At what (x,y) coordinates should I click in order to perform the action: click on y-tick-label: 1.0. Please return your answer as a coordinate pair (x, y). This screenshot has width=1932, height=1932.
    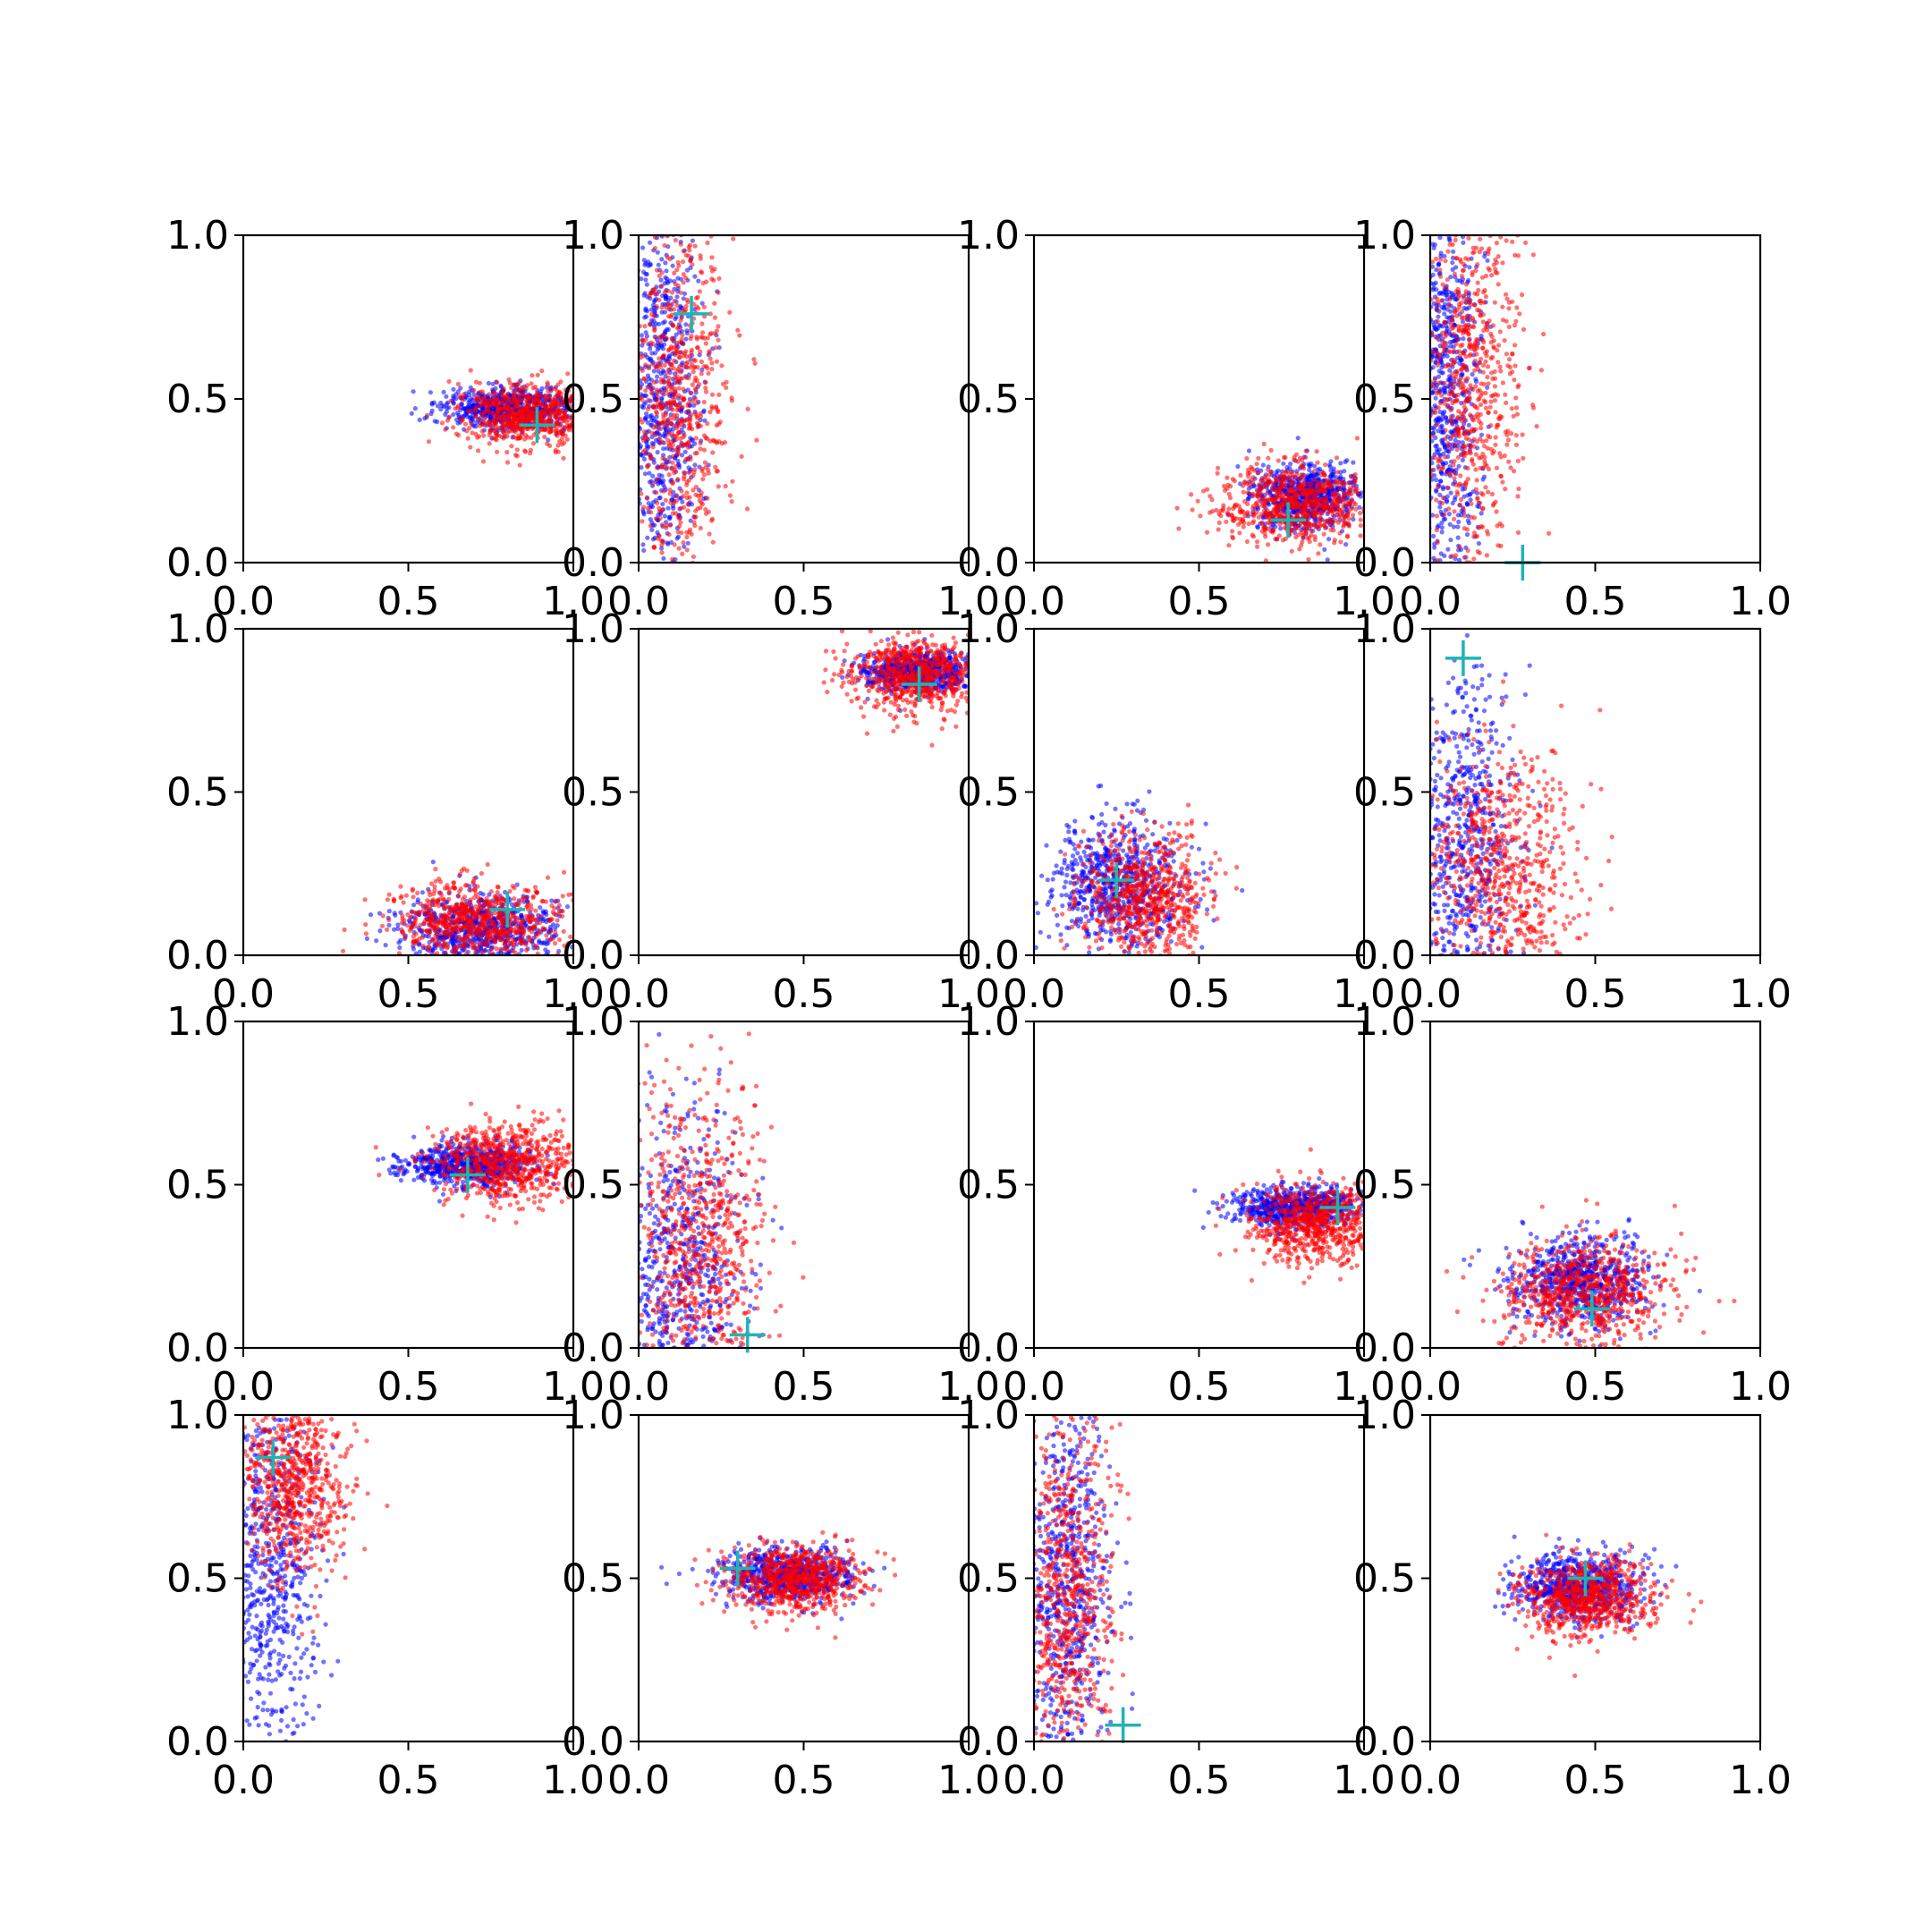
    Looking at the image, I should click on (593, 235).